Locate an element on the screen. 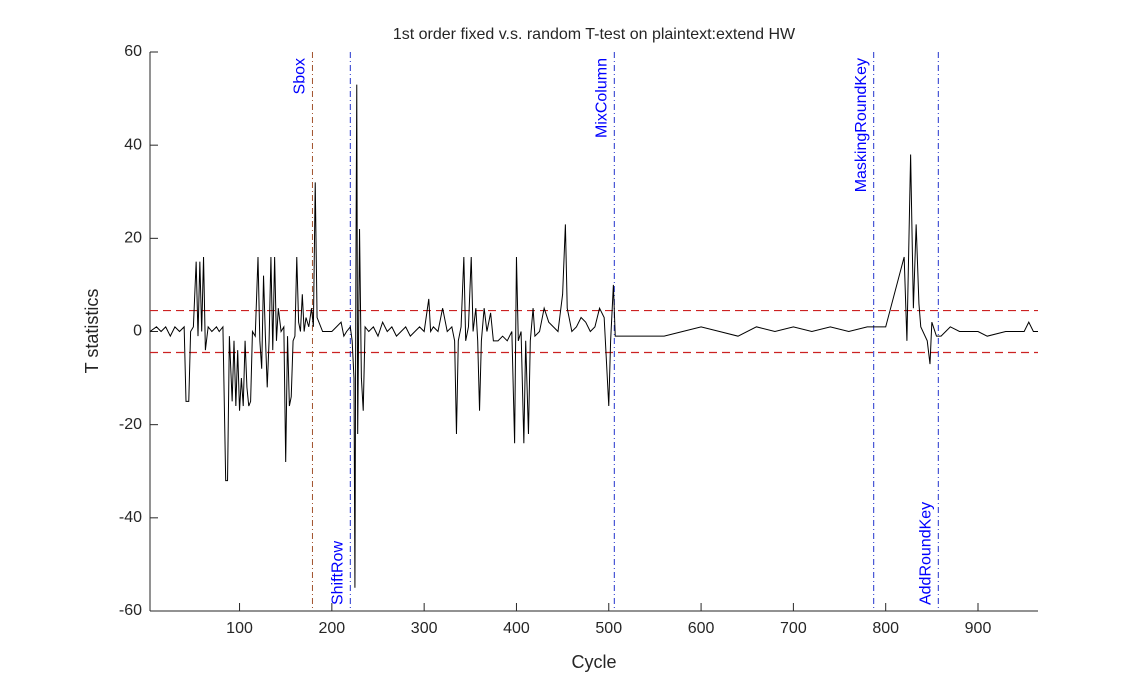 This screenshot has width=1147, height=687. marker-label: AddRoundKey is located at coordinates (926, 553).